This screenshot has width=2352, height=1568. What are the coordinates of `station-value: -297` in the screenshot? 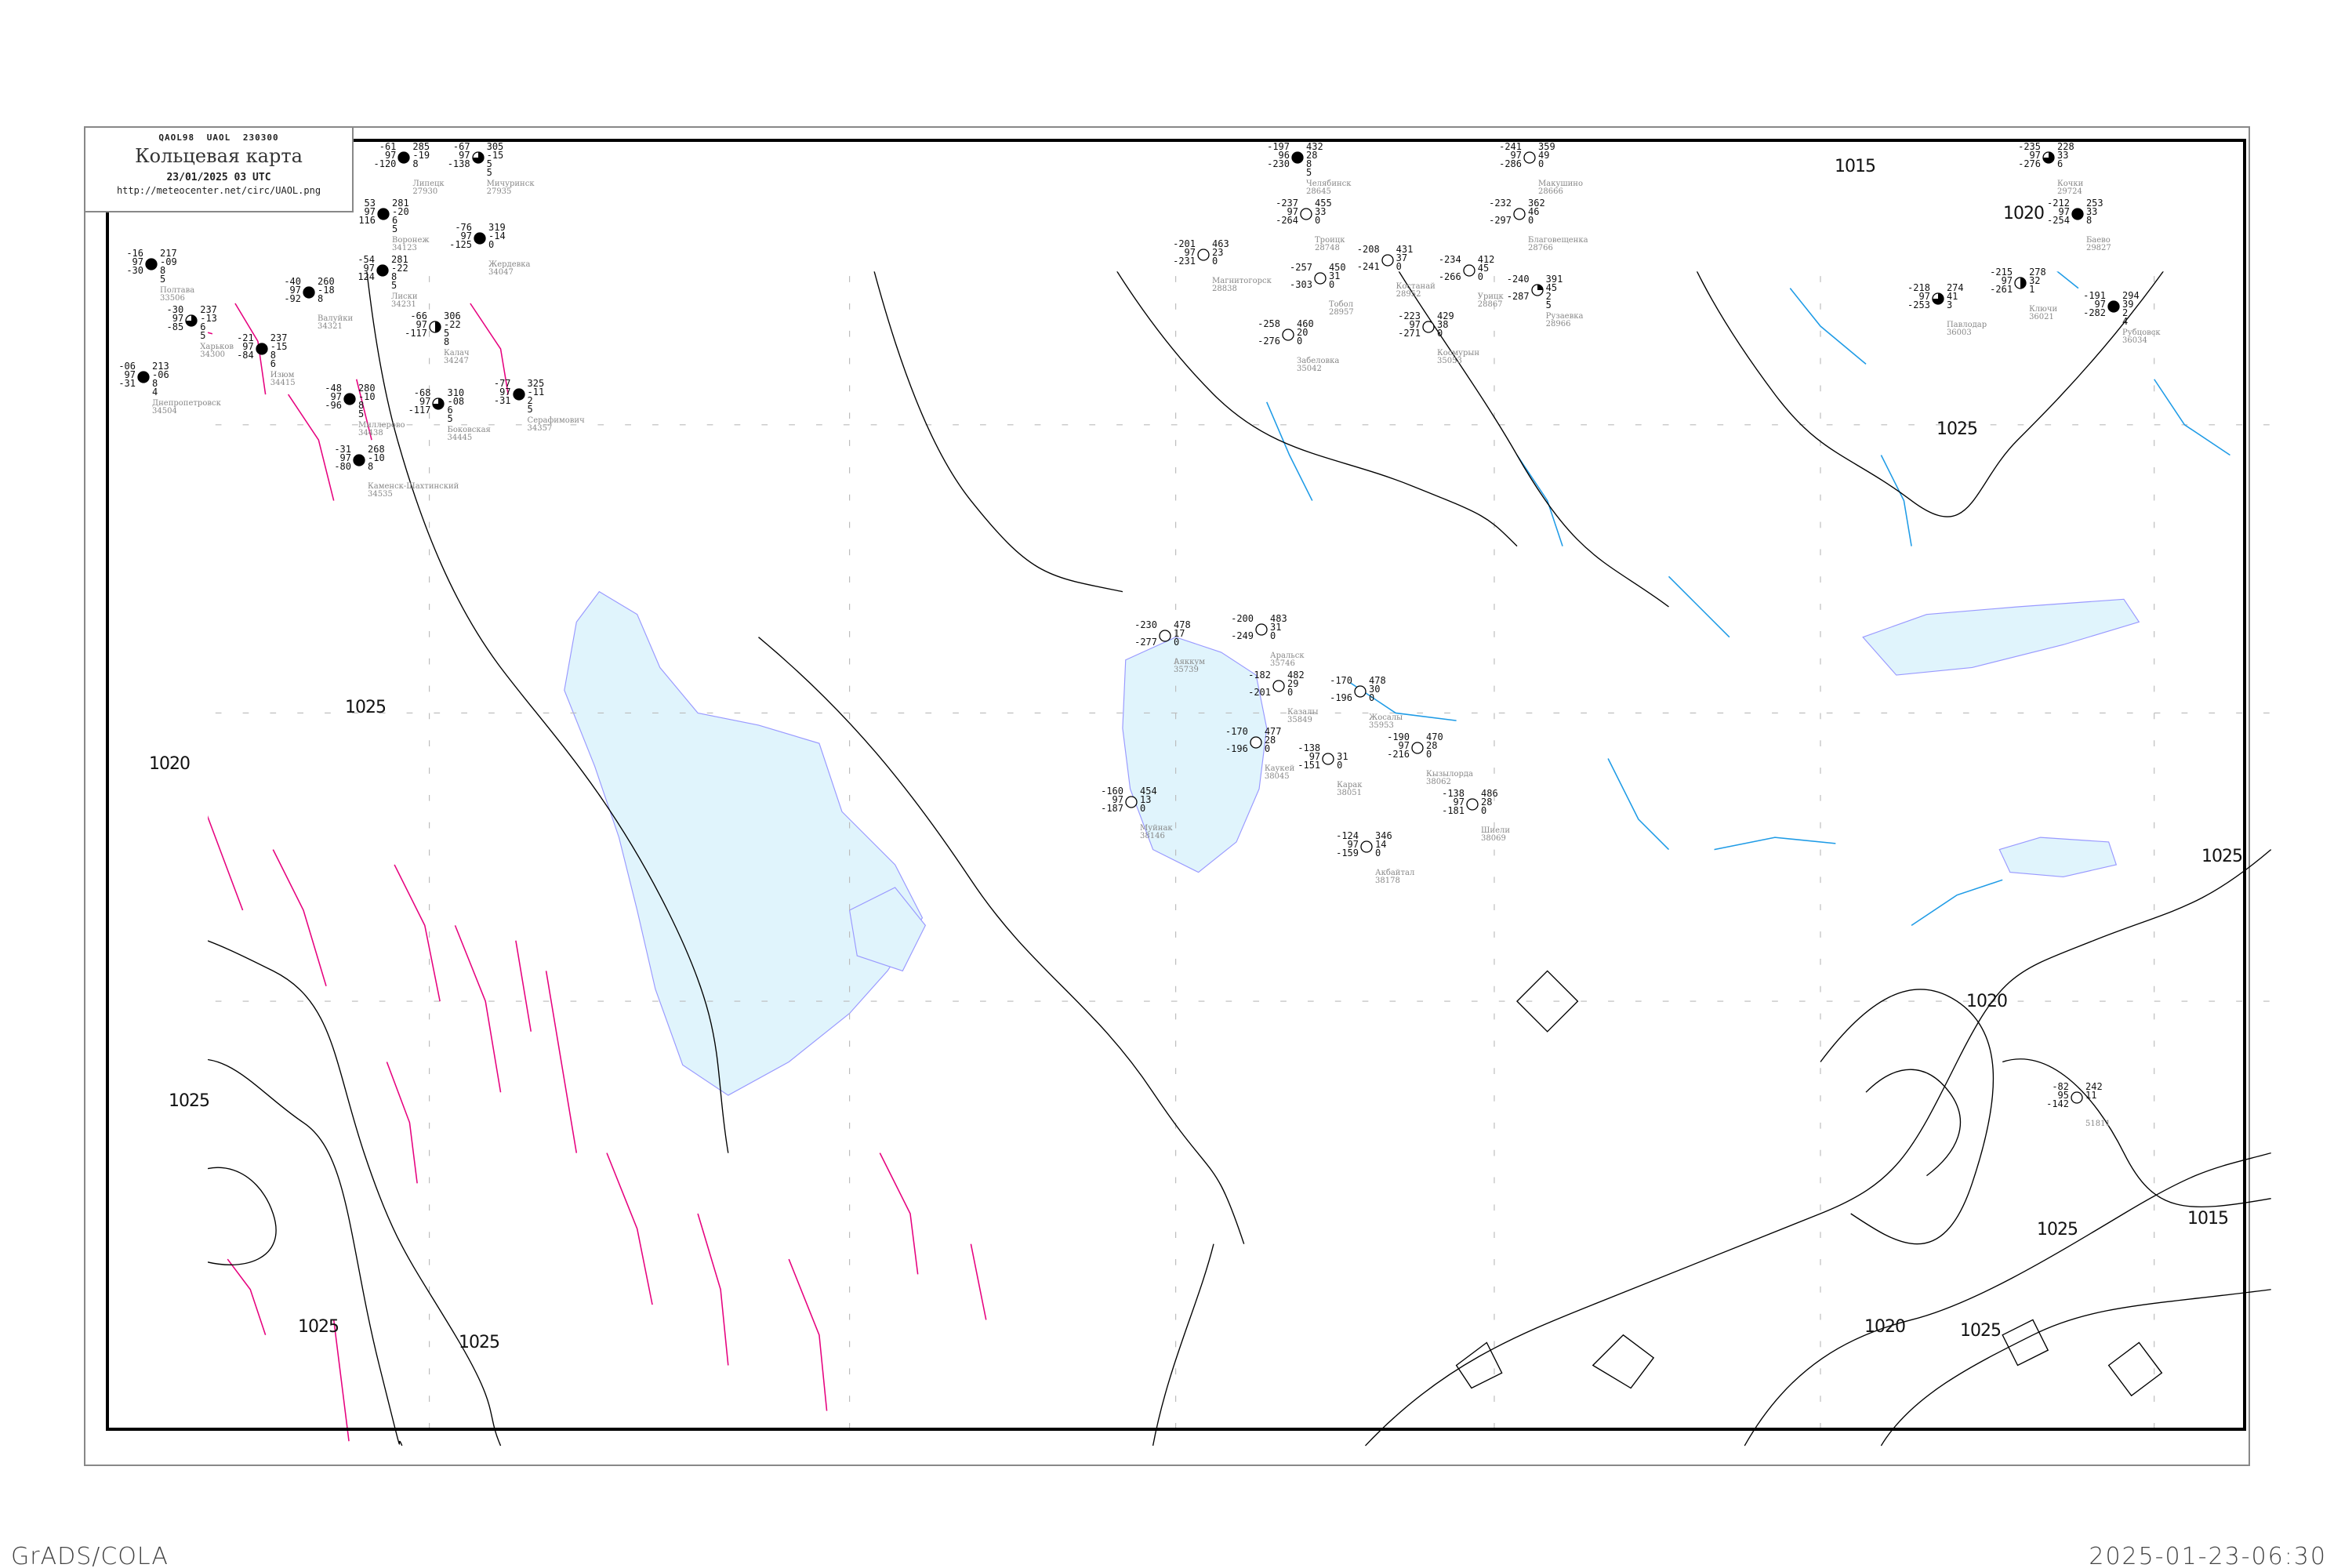 It's located at (1500, 220).